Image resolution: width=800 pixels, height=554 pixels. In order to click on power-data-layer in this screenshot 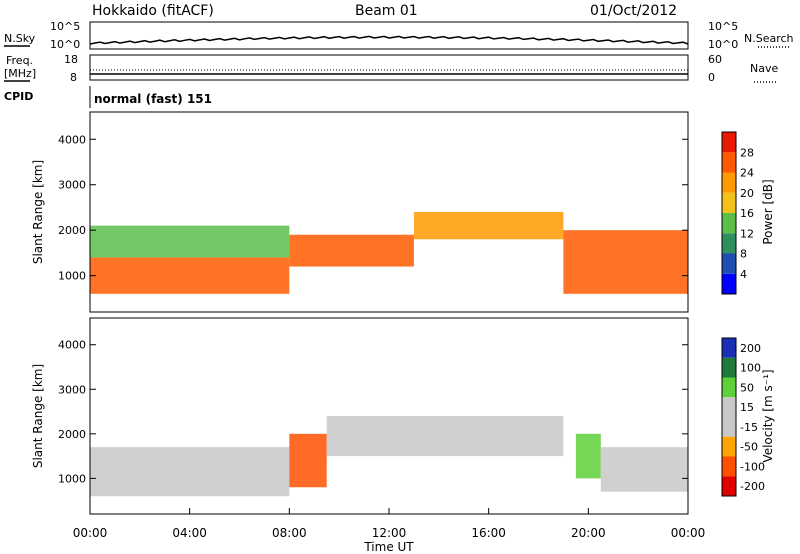, I will do `click(389, 253)`.